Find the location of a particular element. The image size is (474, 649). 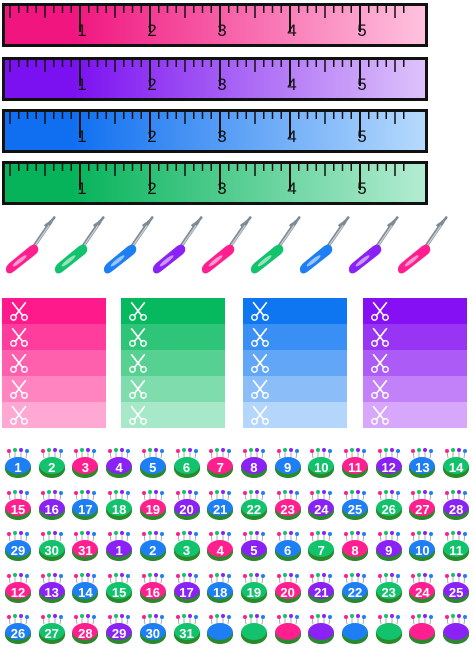

pincushion-number: 15 is located at coordinates (119, 592).